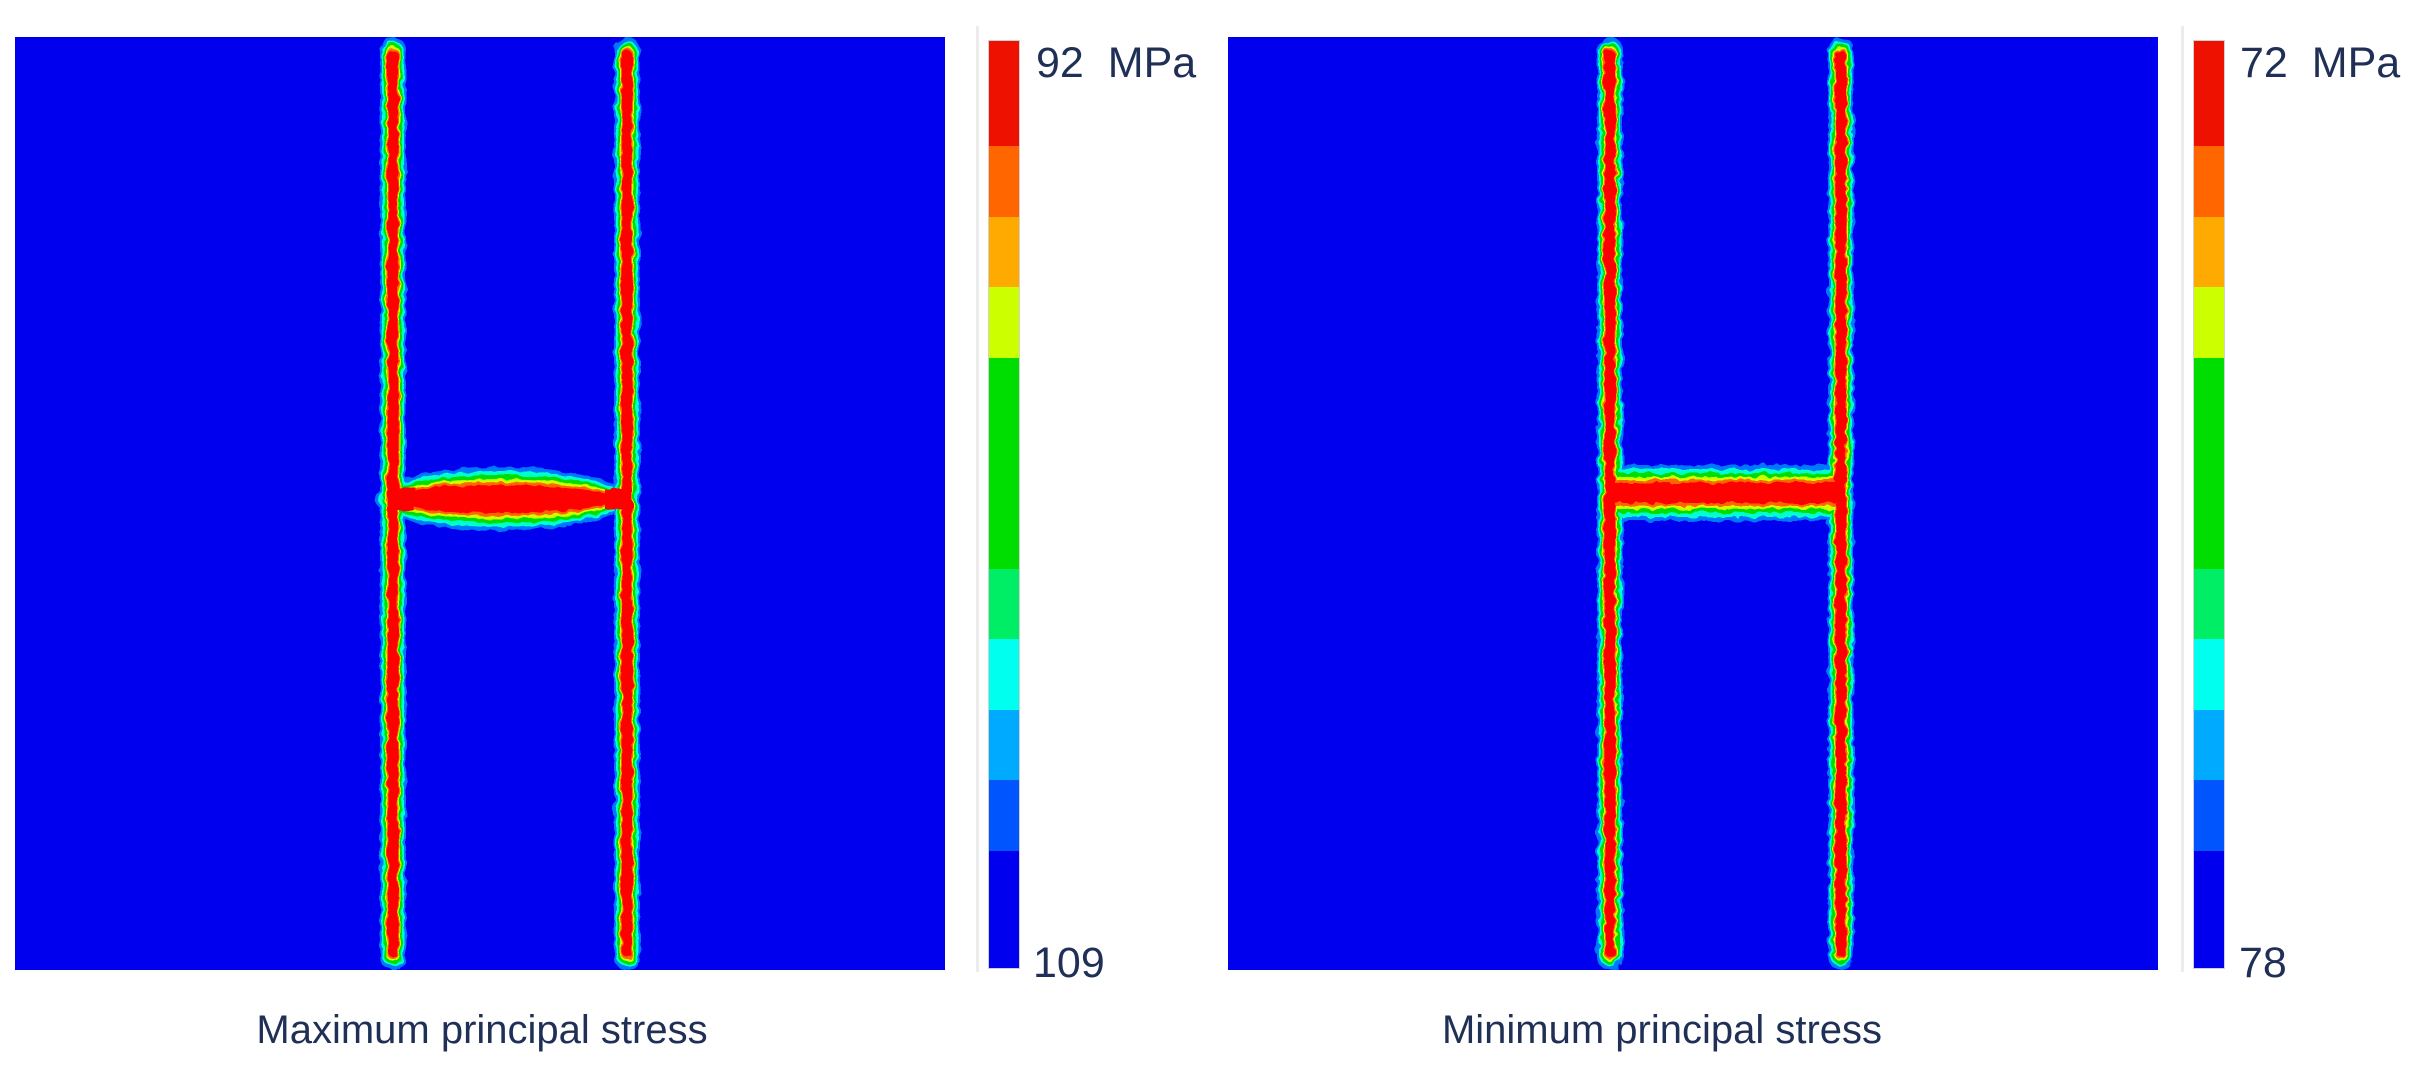 The height and width of the screenshot is (1080, 2415). Describe the element at coordinates (1725, 503) in the screenshot. I see `crack-pattern-min` at that location.